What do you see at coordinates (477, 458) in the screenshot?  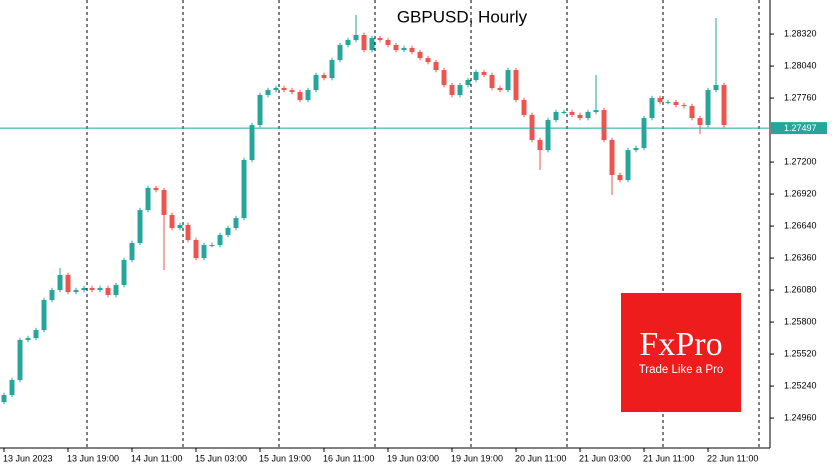 I see `x-tick-label: 19 Jun 19:00` at bounding box center [477, 458].